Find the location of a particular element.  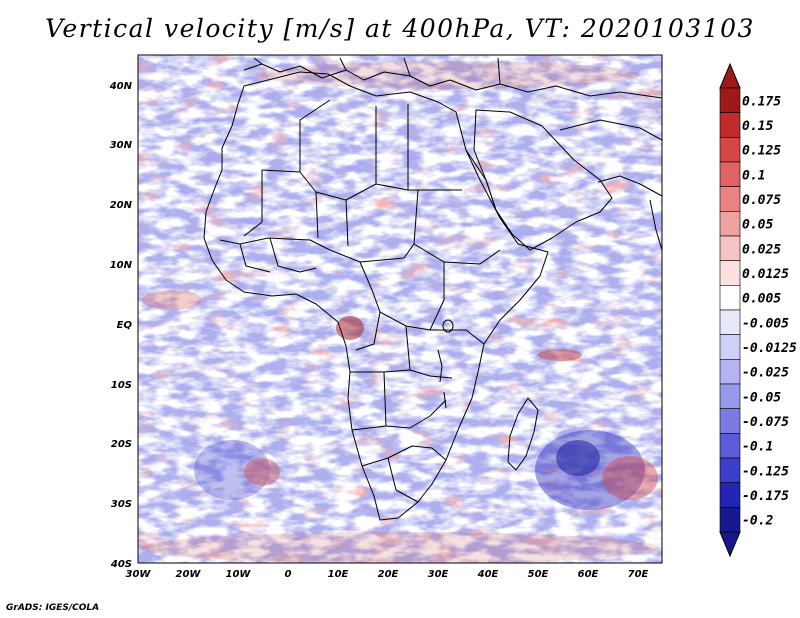

lon-label: 60E is located at coordinates (588, 574).